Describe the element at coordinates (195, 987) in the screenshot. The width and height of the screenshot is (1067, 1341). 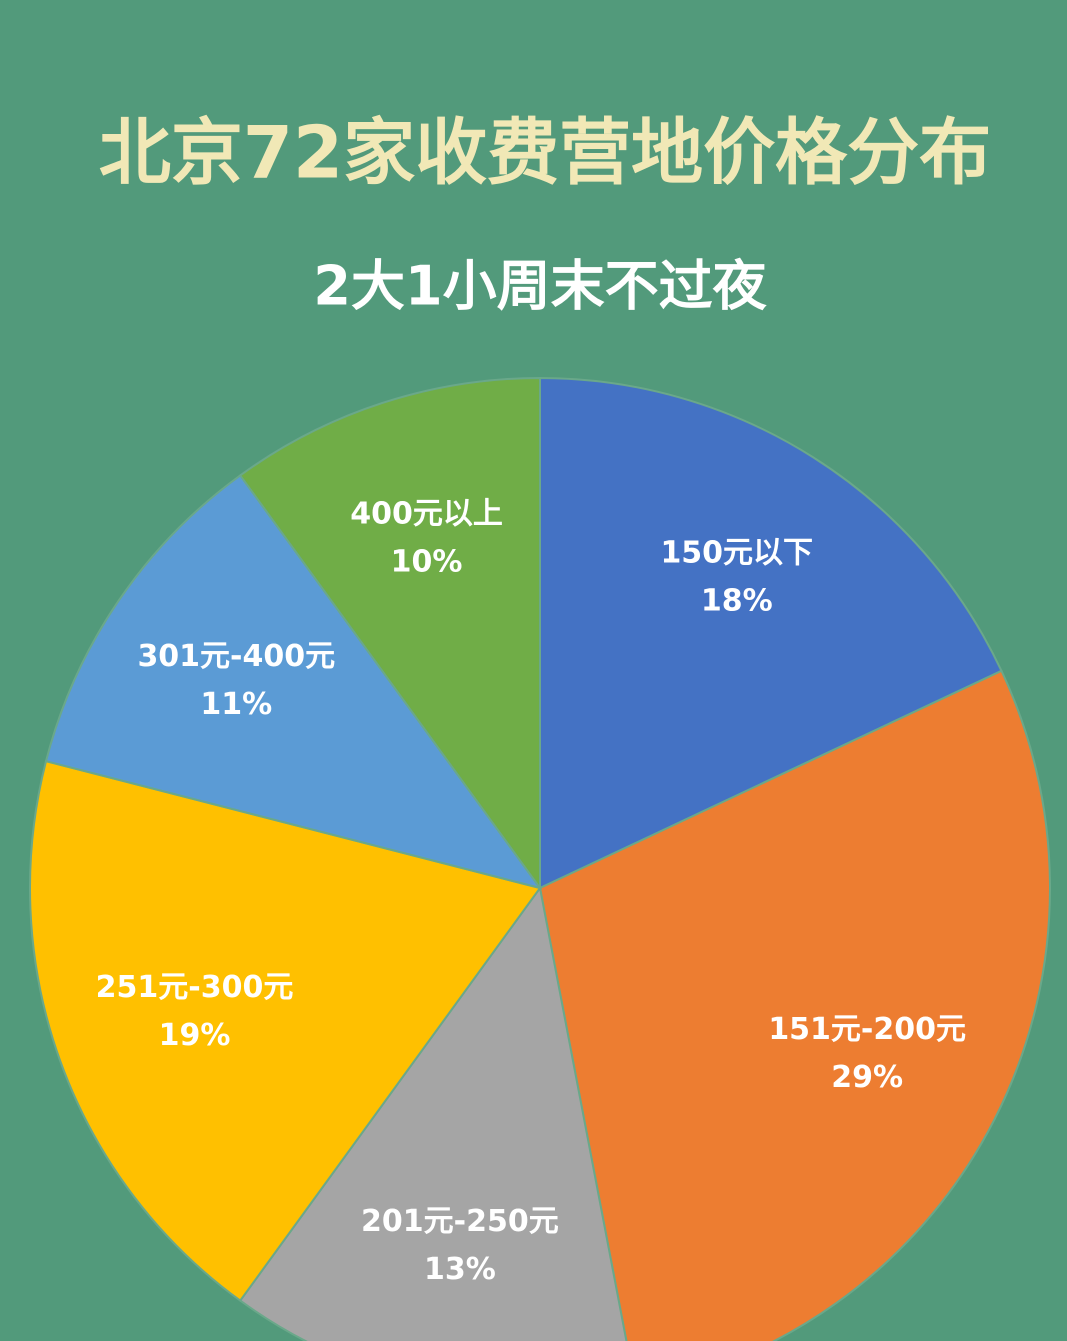
I see `slice-label: 251元-300元` at that location.